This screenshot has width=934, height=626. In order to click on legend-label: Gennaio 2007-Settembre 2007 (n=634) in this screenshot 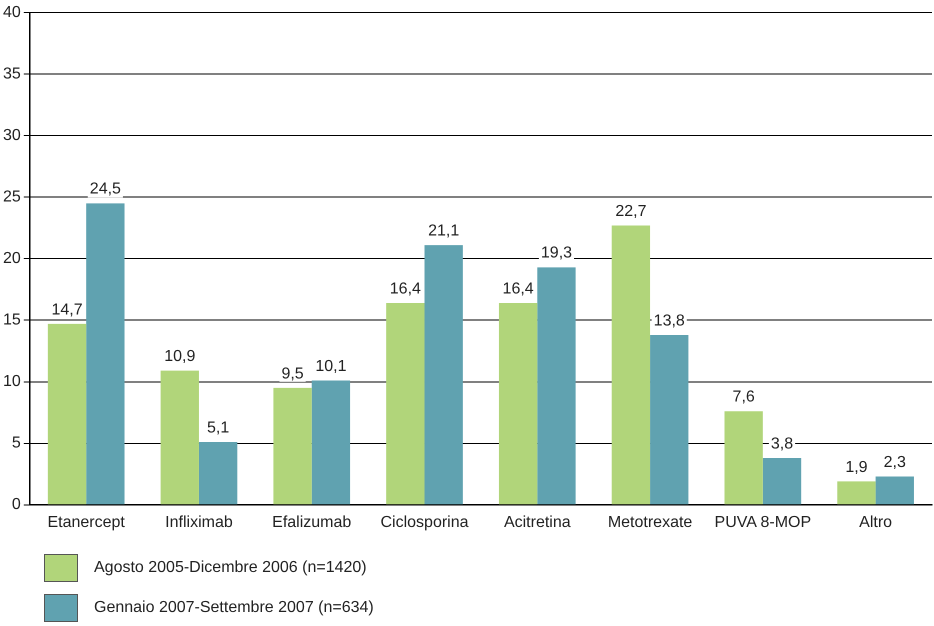, I will do `click(234, 608)`.